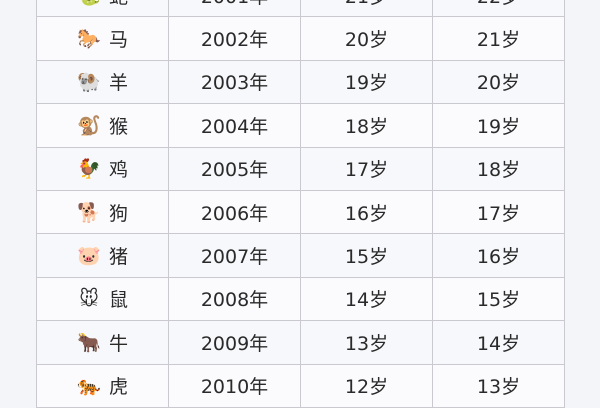 Image resolution: width=600 pixels, height=408 pixels. I want to click on zodiac-label: 蛇, so click(118, 4).